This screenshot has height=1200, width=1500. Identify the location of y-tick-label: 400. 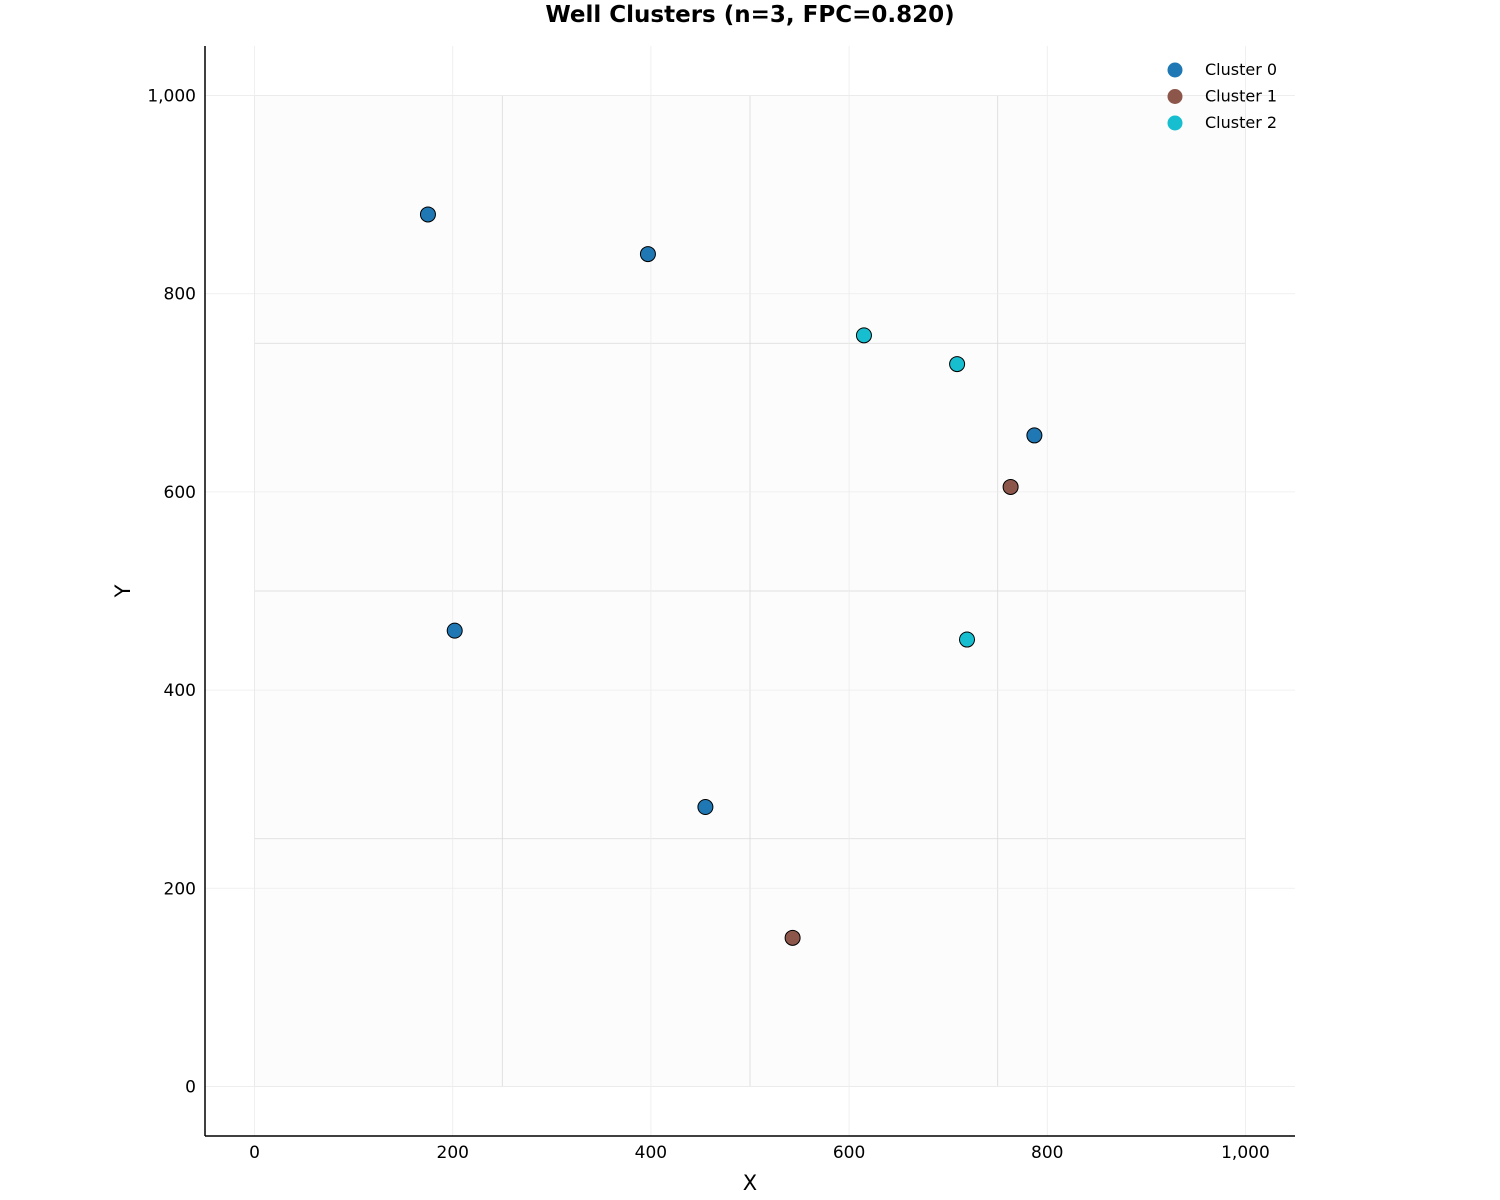
(180, 691).